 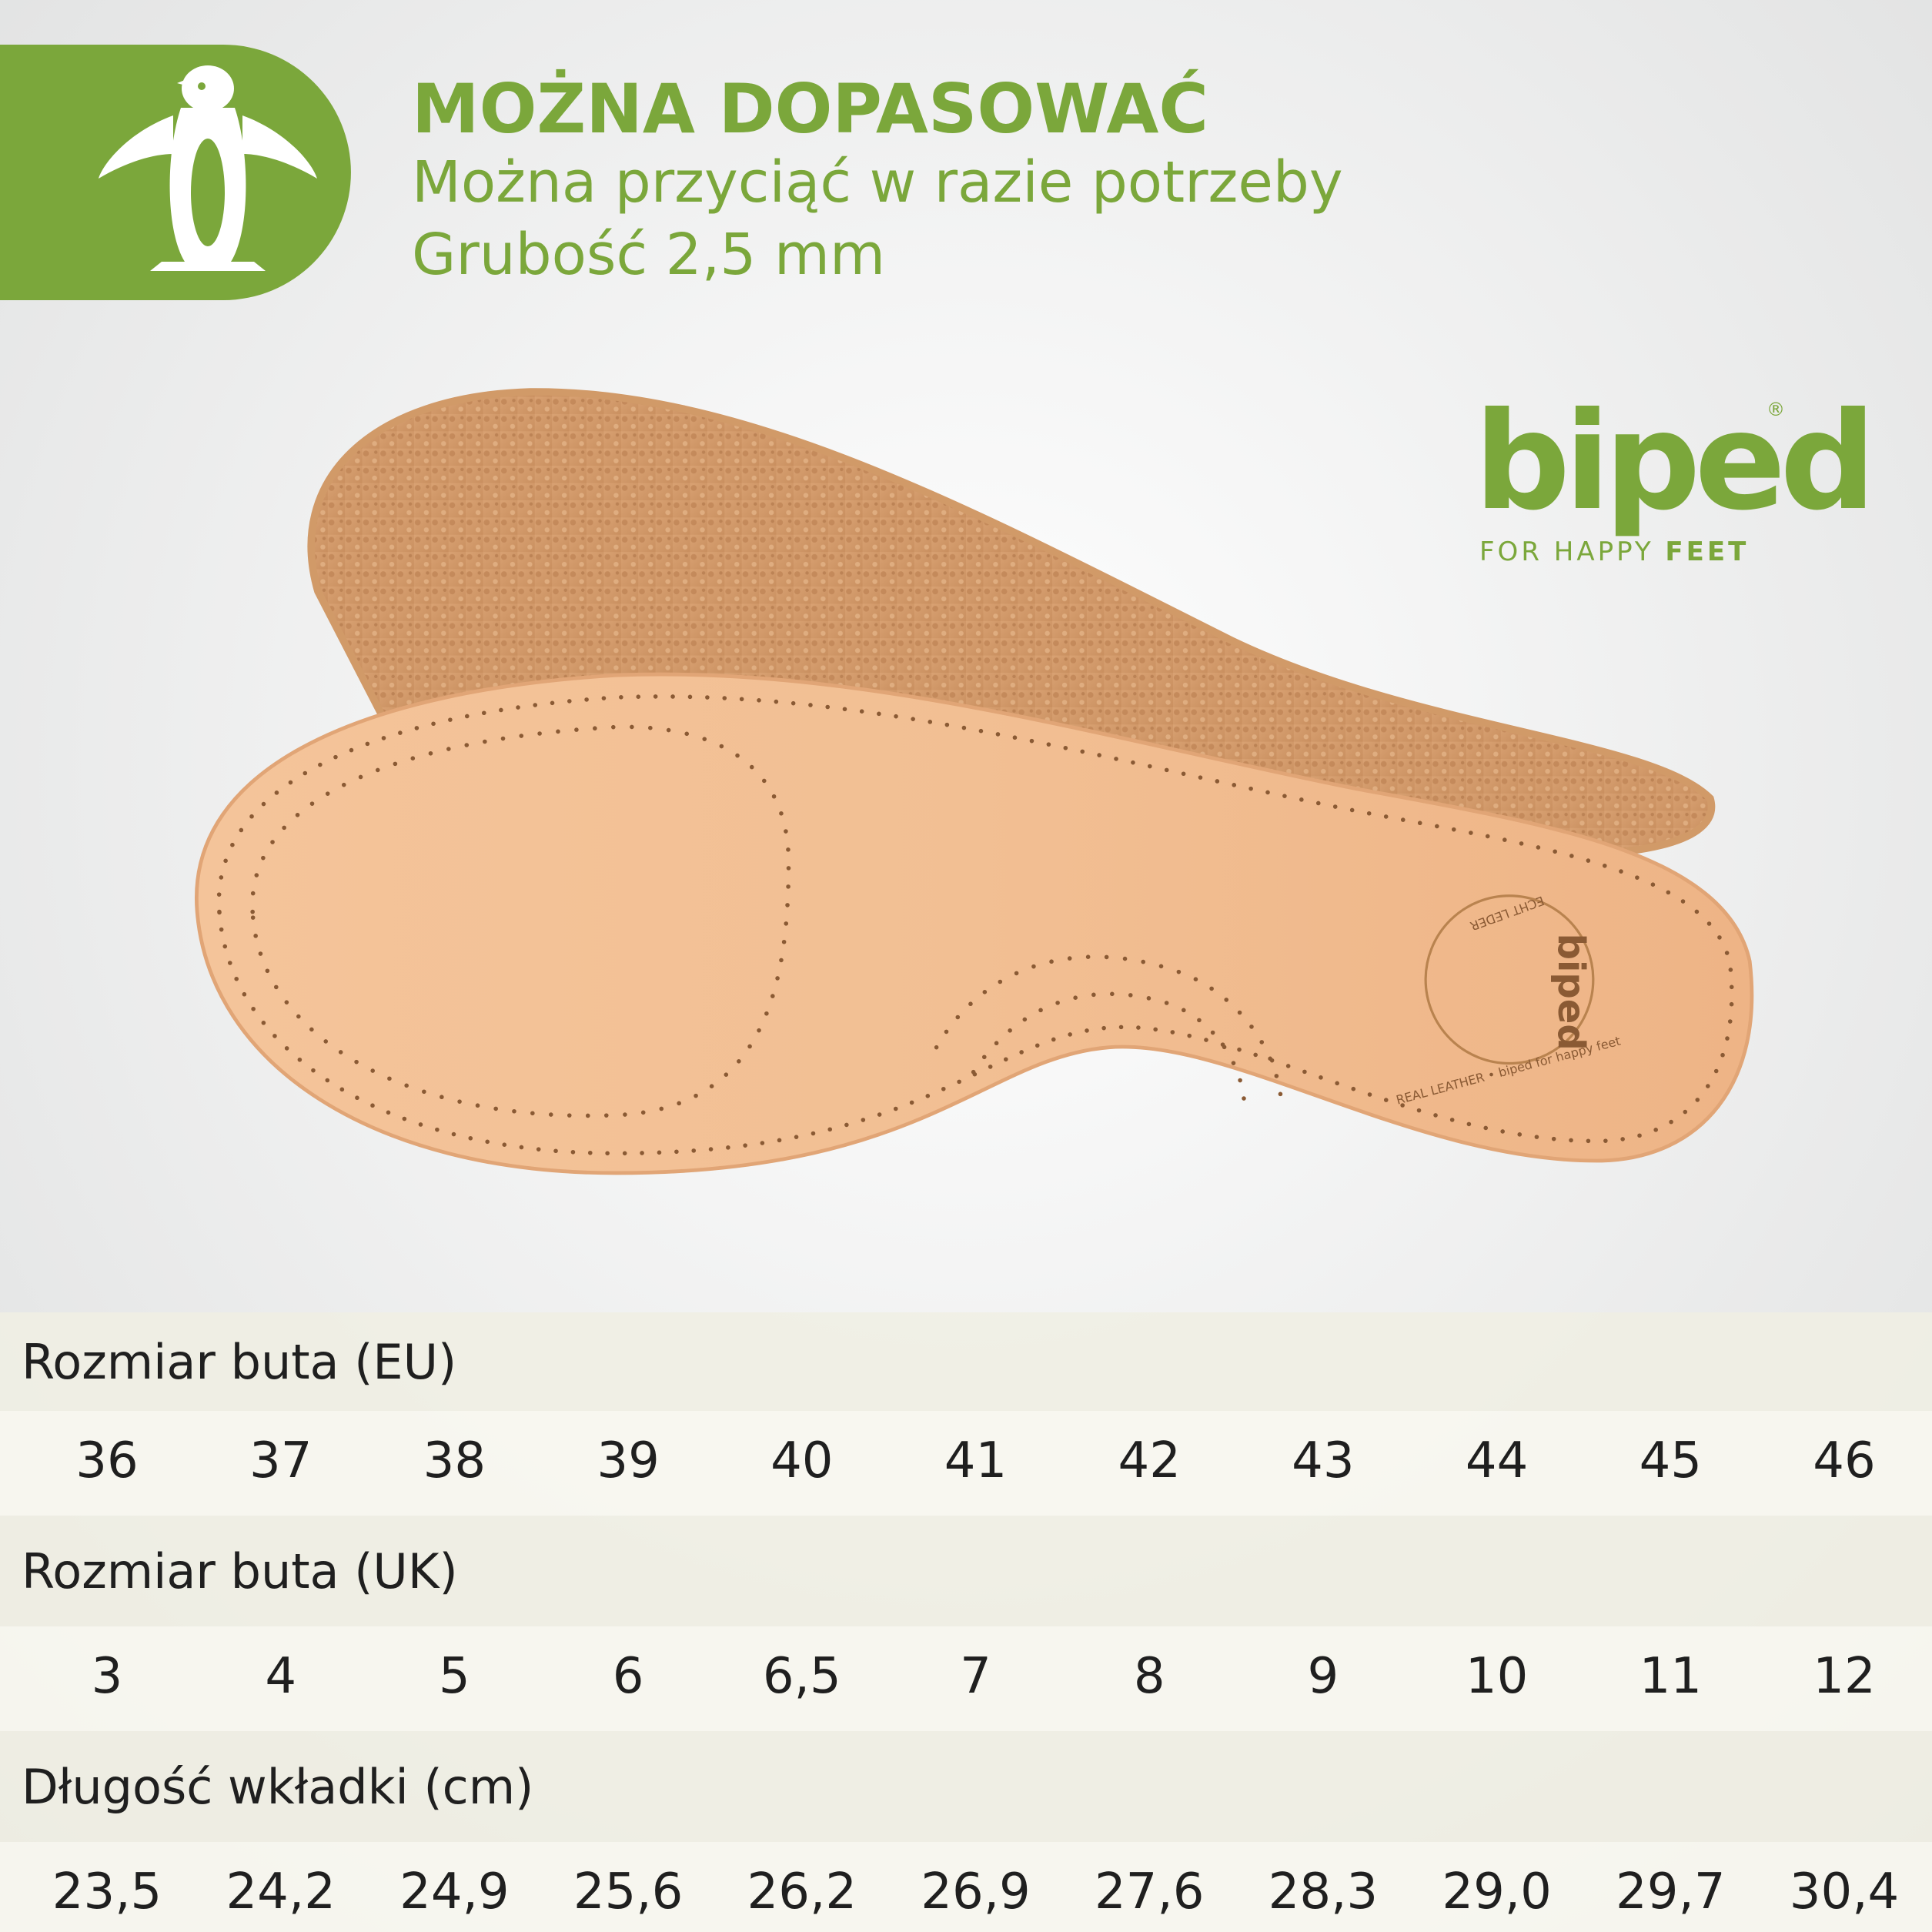 What do you see at coordinates (1572, 551) in the screenshot?
I see `tagline-start: FOR HAPPY` at bounding box center [1572, 551].